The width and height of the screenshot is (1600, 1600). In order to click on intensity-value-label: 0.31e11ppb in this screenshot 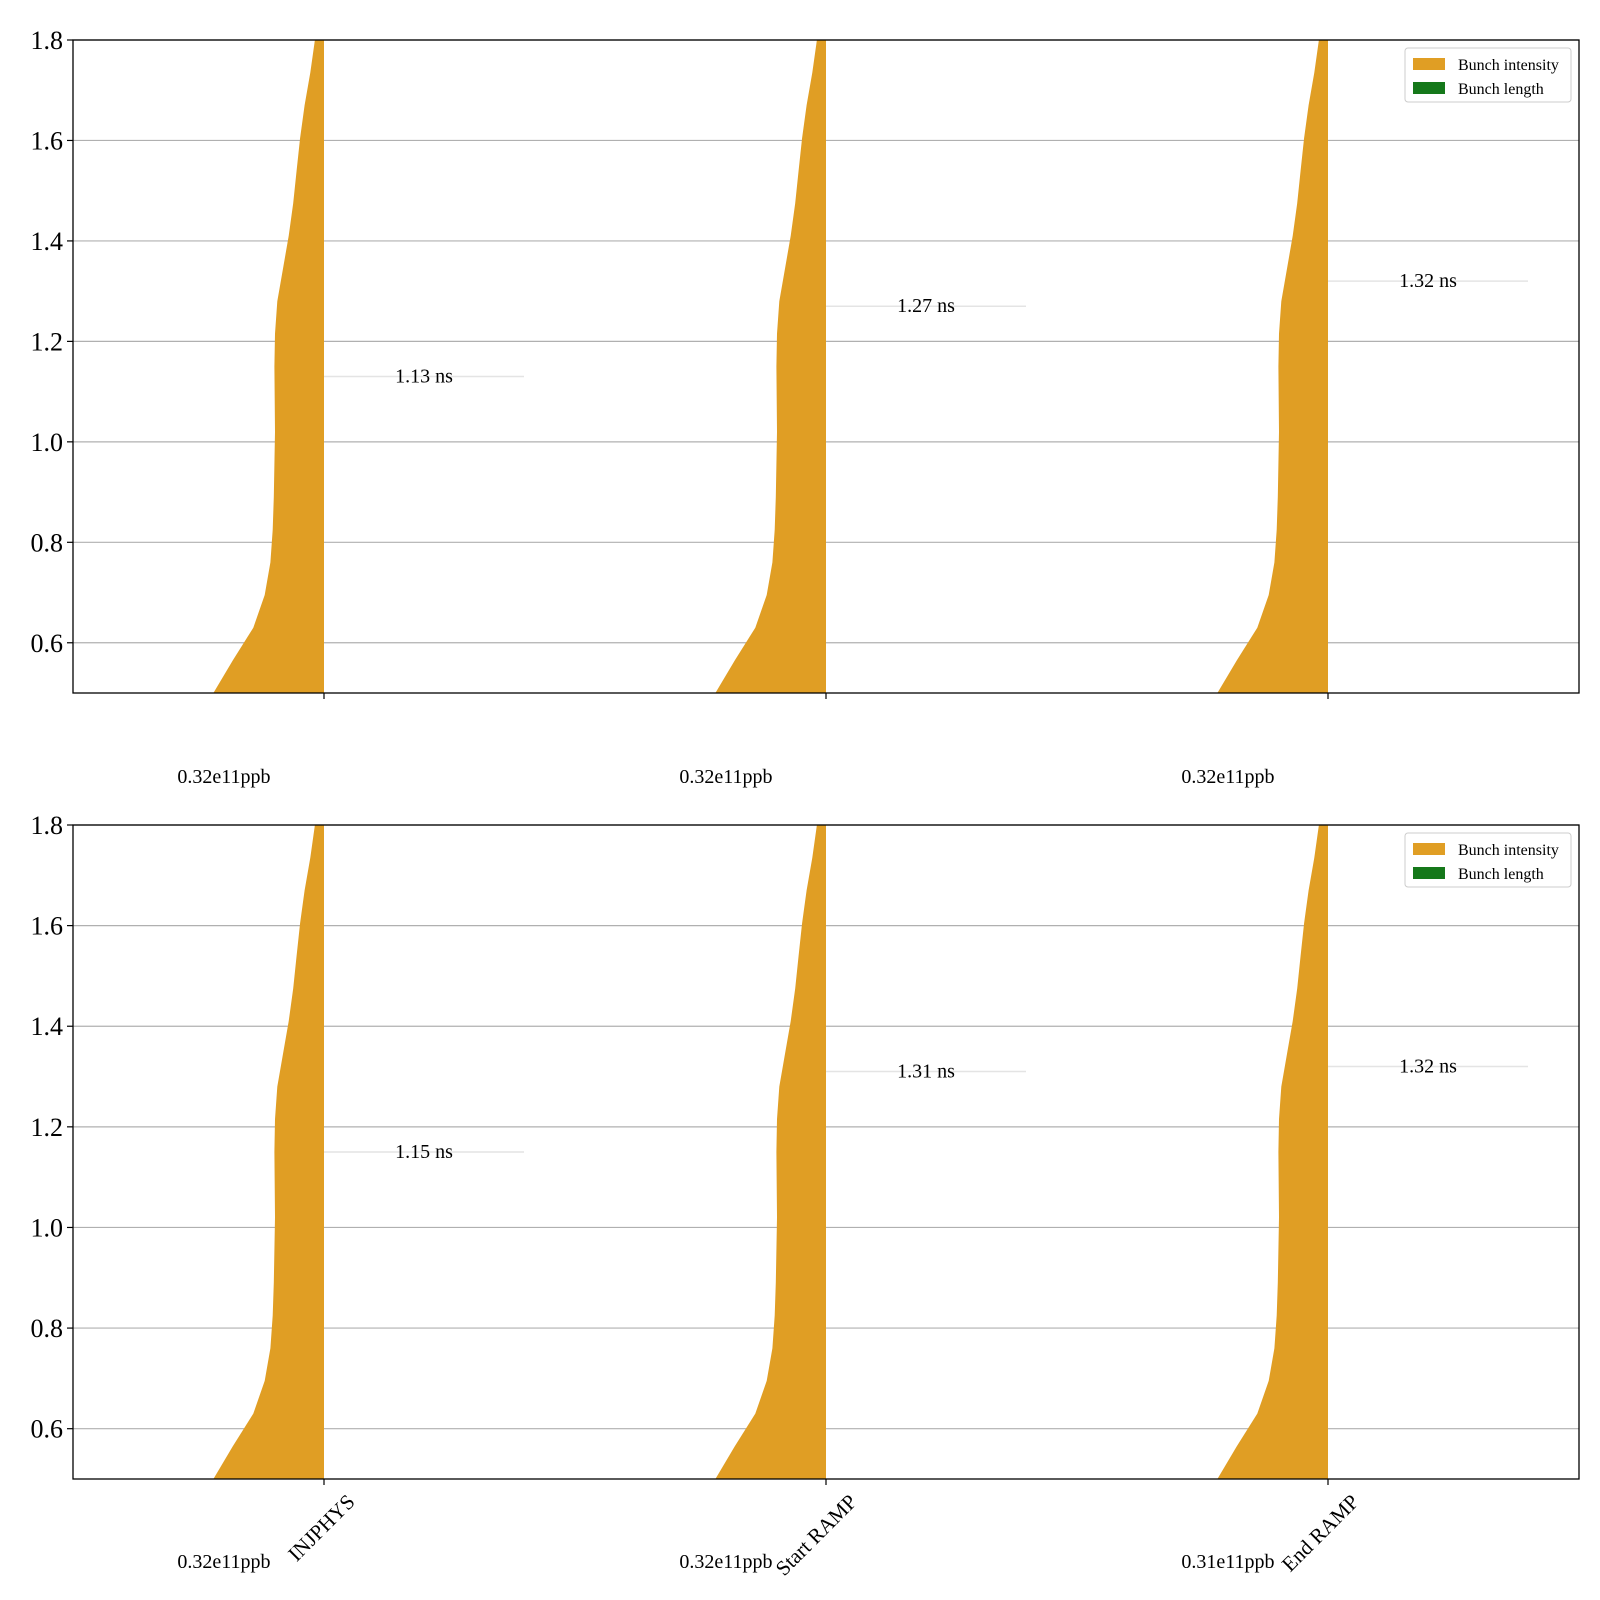, I will do `click(1227, 1562)`.